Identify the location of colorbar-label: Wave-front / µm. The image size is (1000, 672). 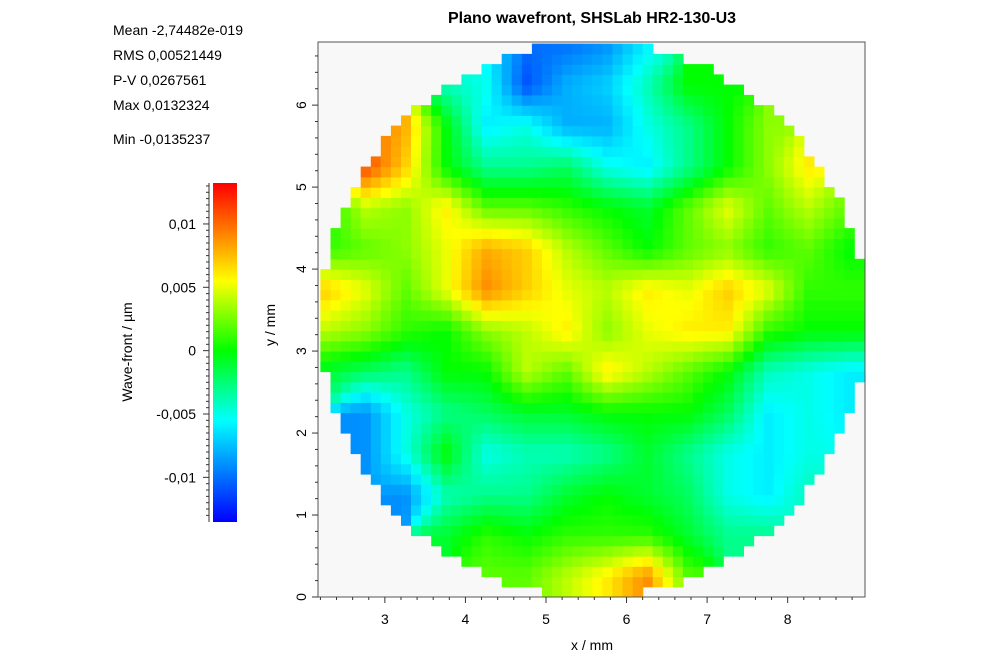
(127, 351).